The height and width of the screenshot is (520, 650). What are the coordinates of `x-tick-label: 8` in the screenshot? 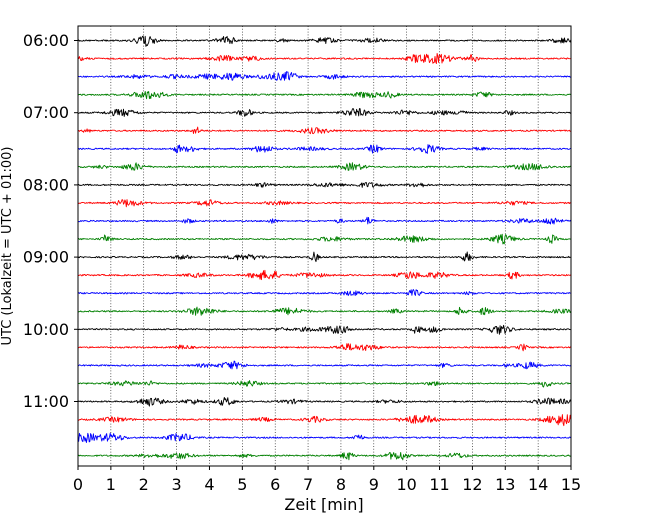 It's located at (341, 484).